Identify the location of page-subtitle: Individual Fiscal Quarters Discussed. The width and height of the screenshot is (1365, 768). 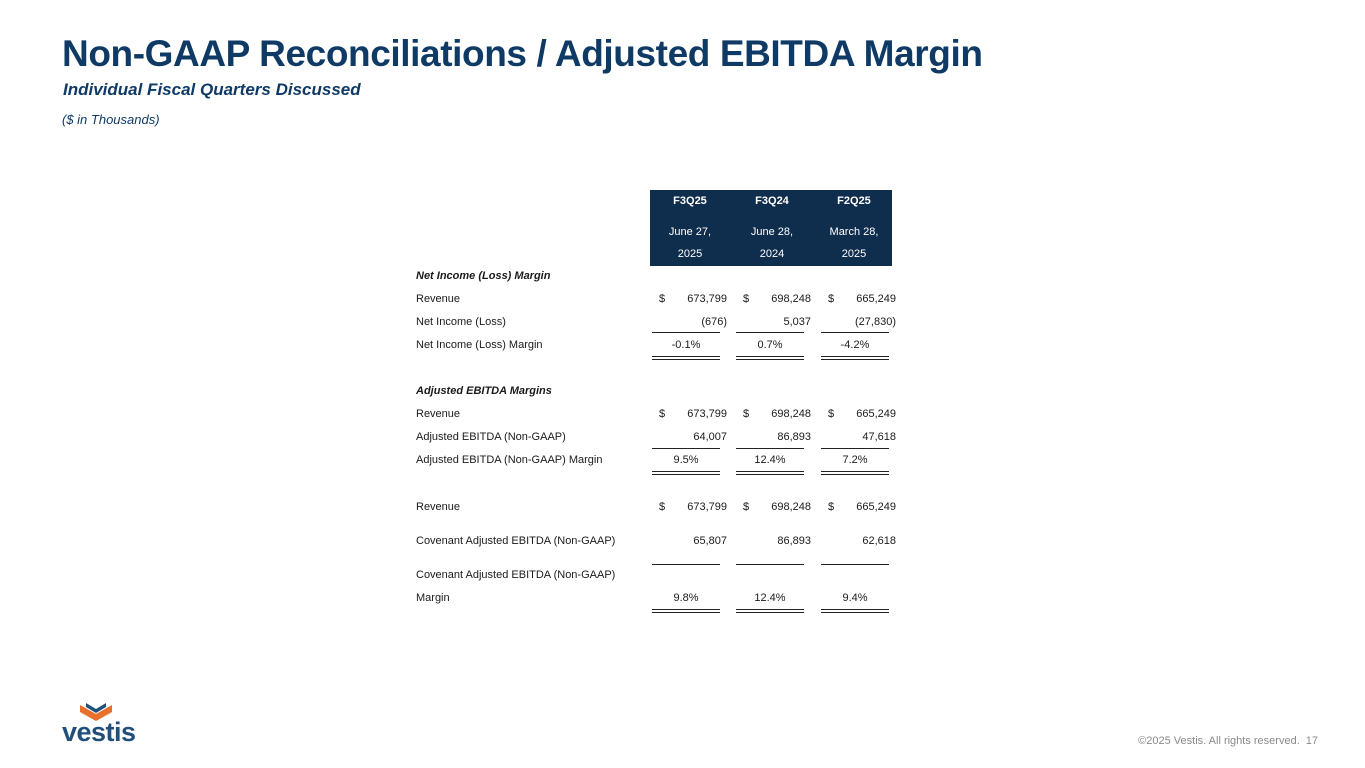
(212, 89).